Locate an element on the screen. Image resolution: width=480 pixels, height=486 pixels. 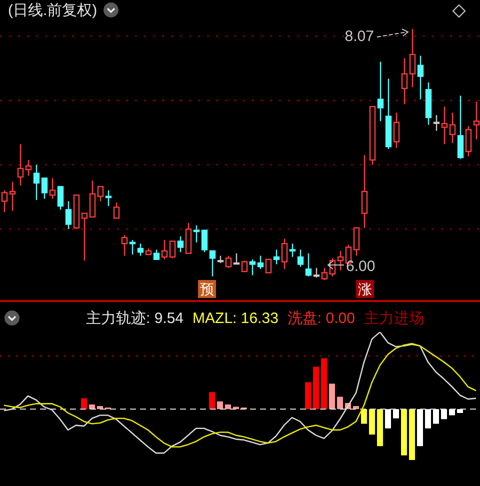
text: MAZL: 16.33 is located at coordinates (235, 318).